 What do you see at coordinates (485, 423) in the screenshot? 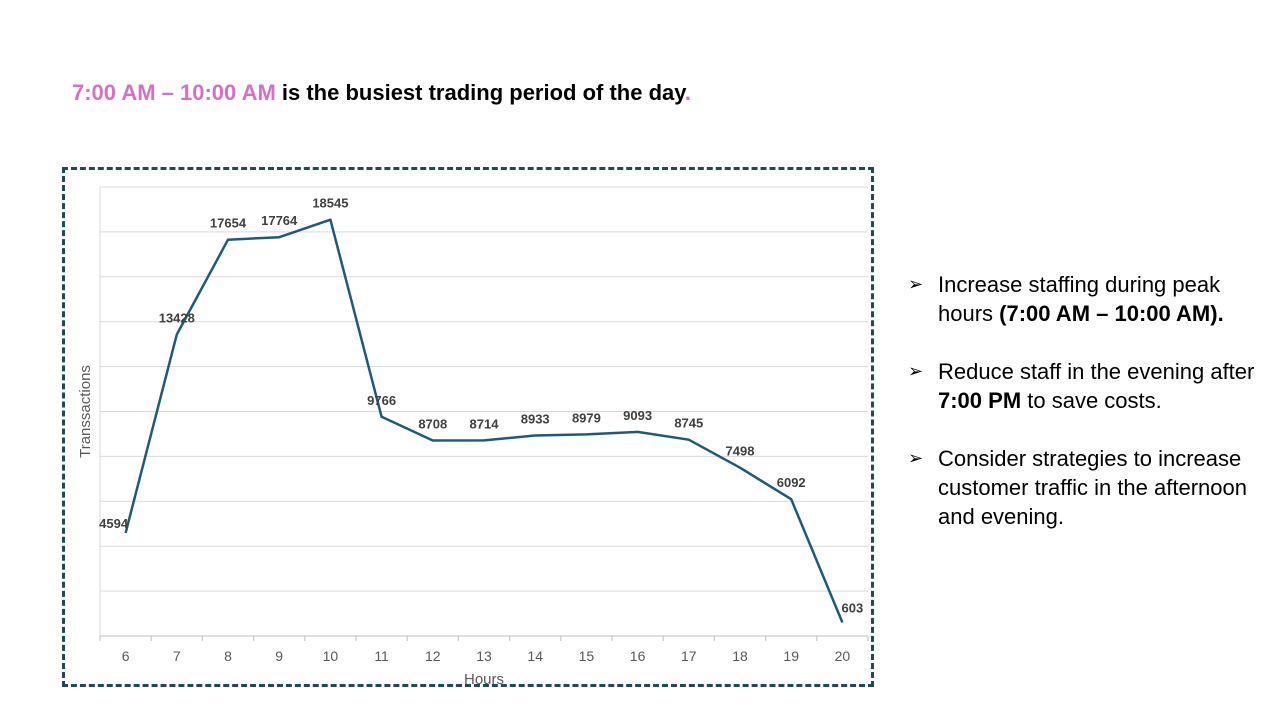
I see `data-label: 8714` at bounding box center [485, 423].